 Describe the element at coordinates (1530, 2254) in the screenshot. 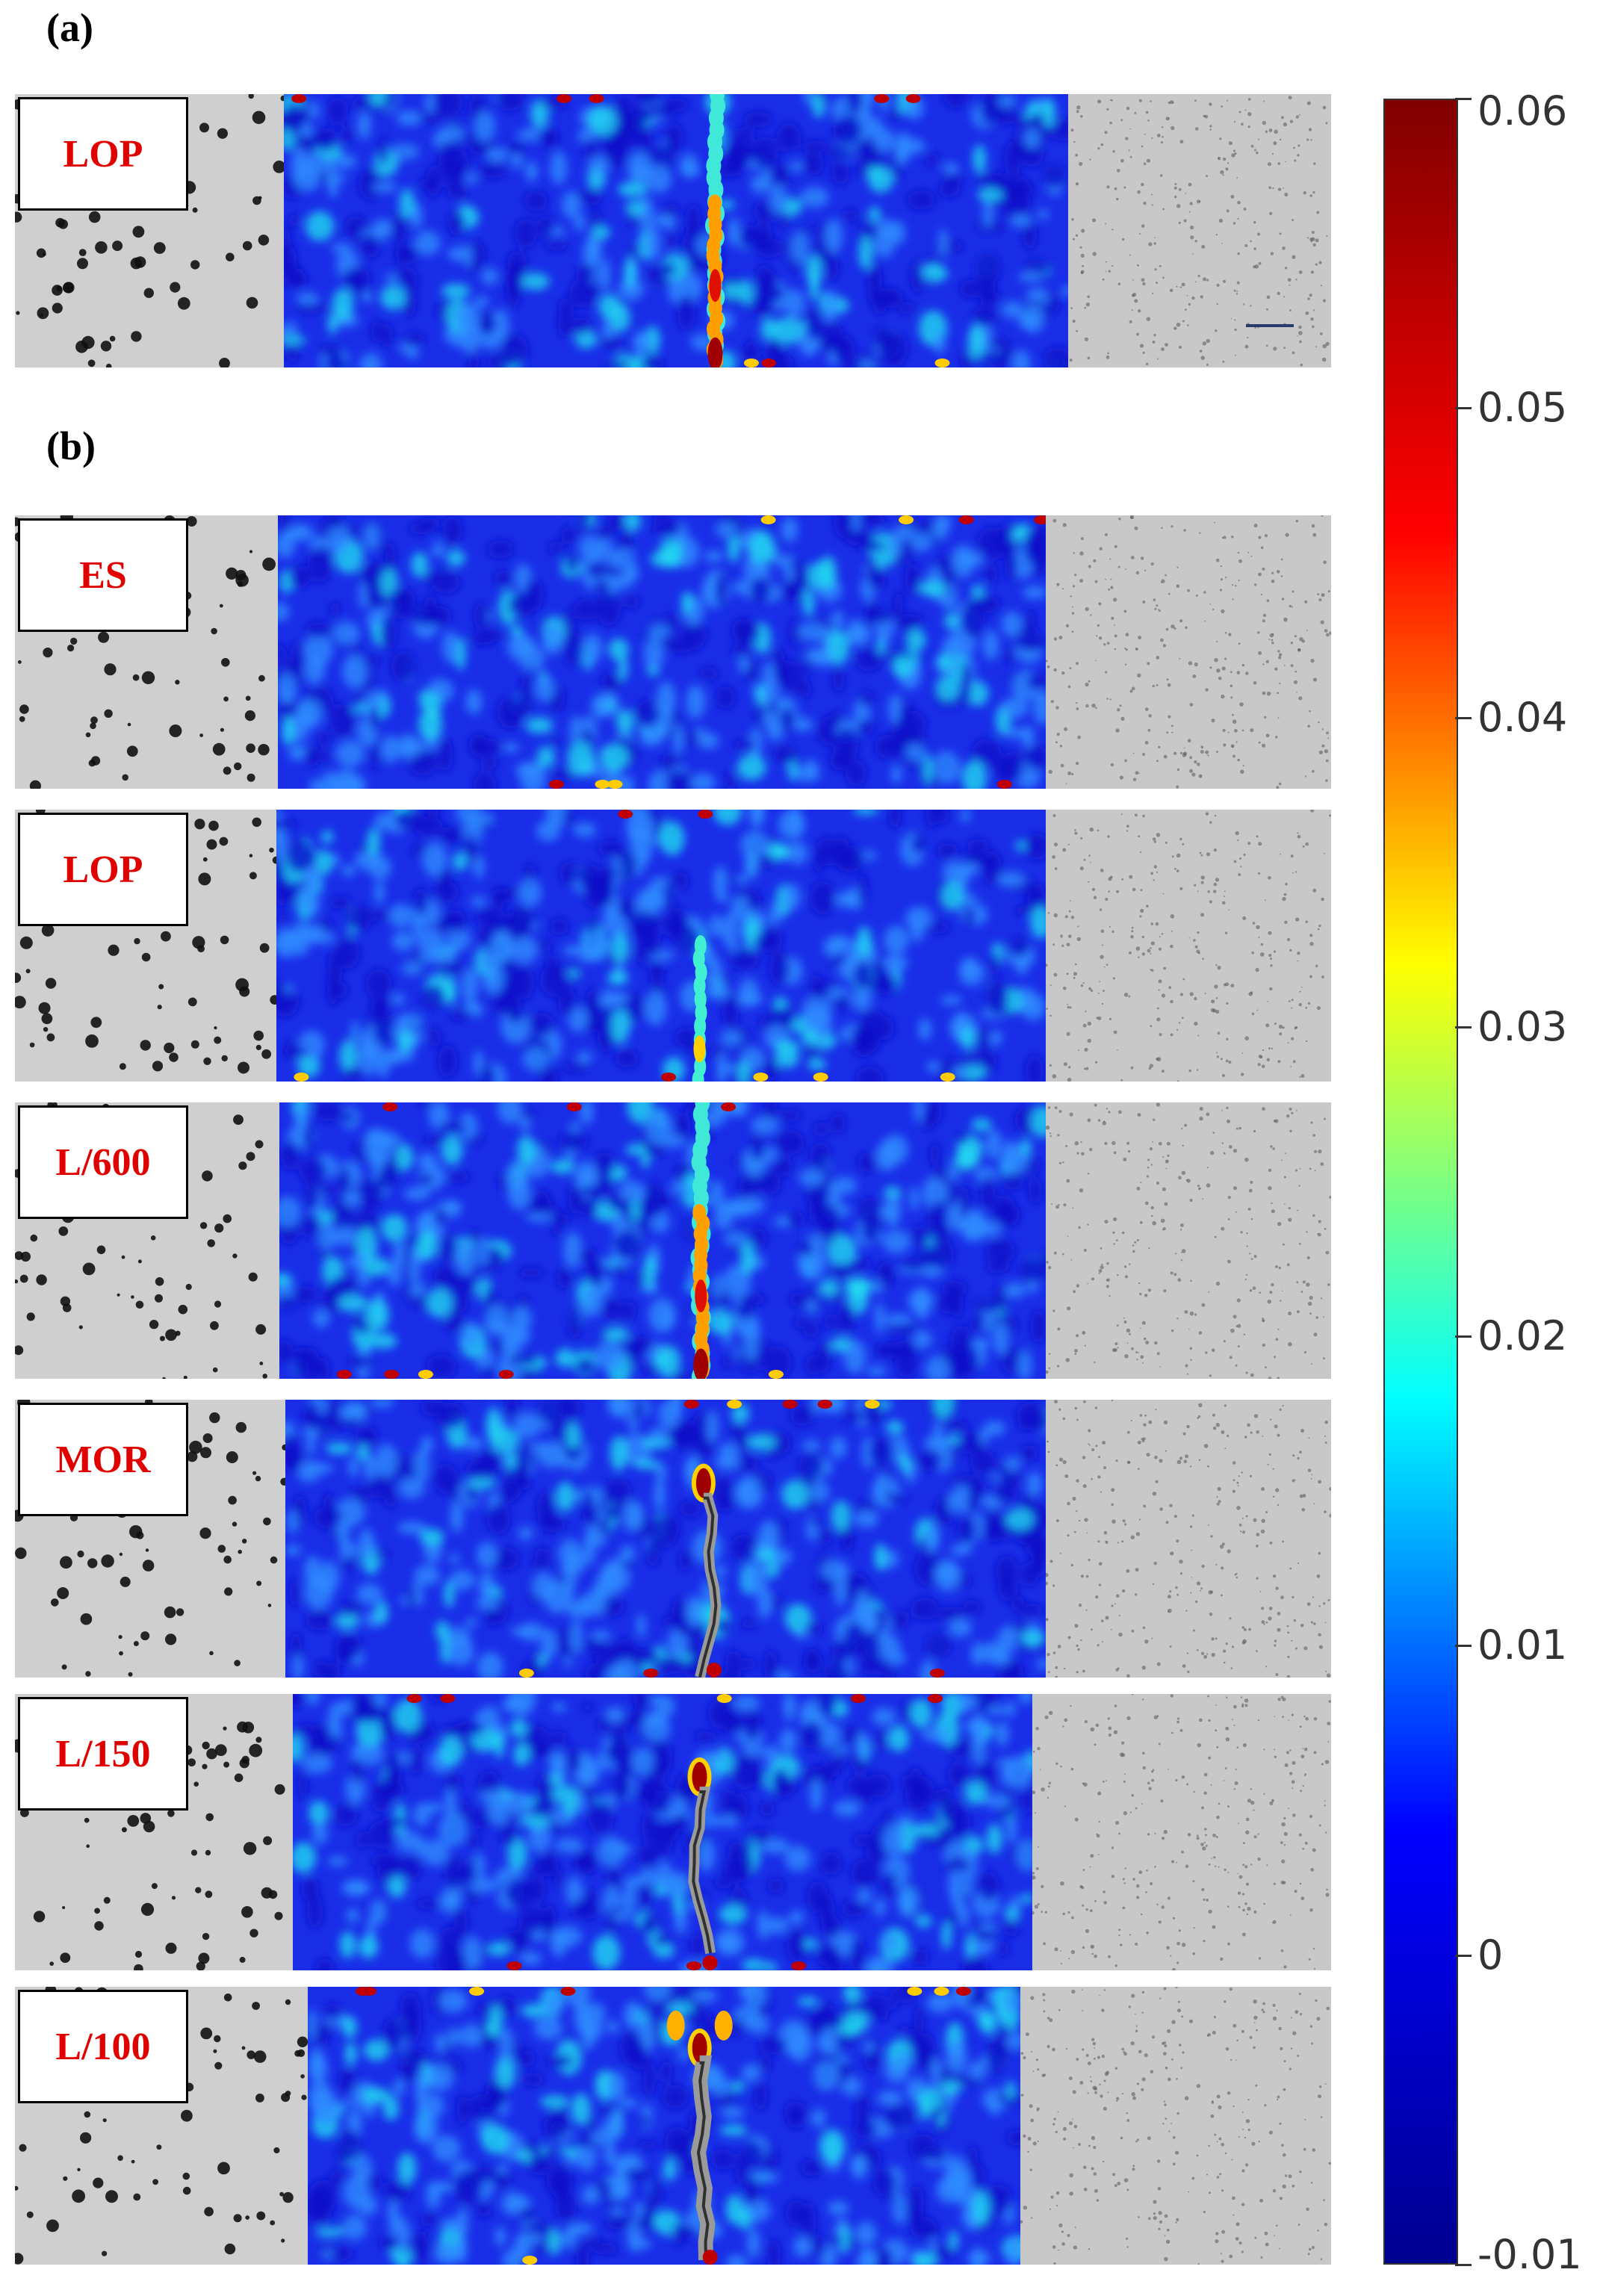

I see `colorbar-tick-label: -0.01` at that location.